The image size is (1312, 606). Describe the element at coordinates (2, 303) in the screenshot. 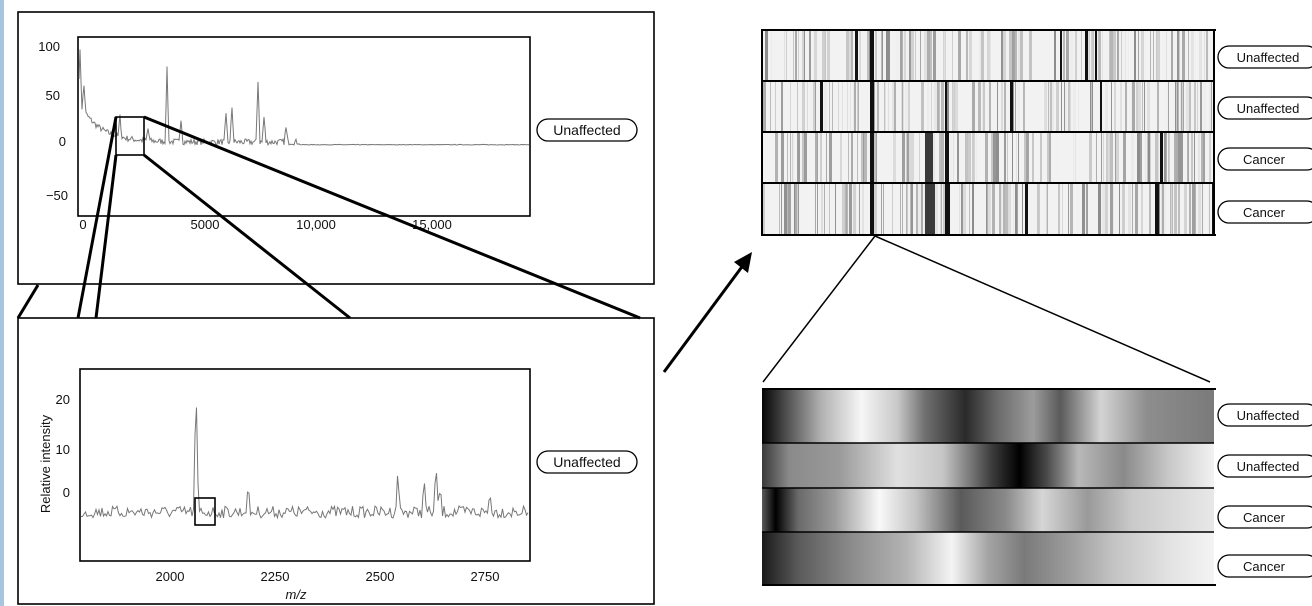

I see `left-accent-rule` at that location.